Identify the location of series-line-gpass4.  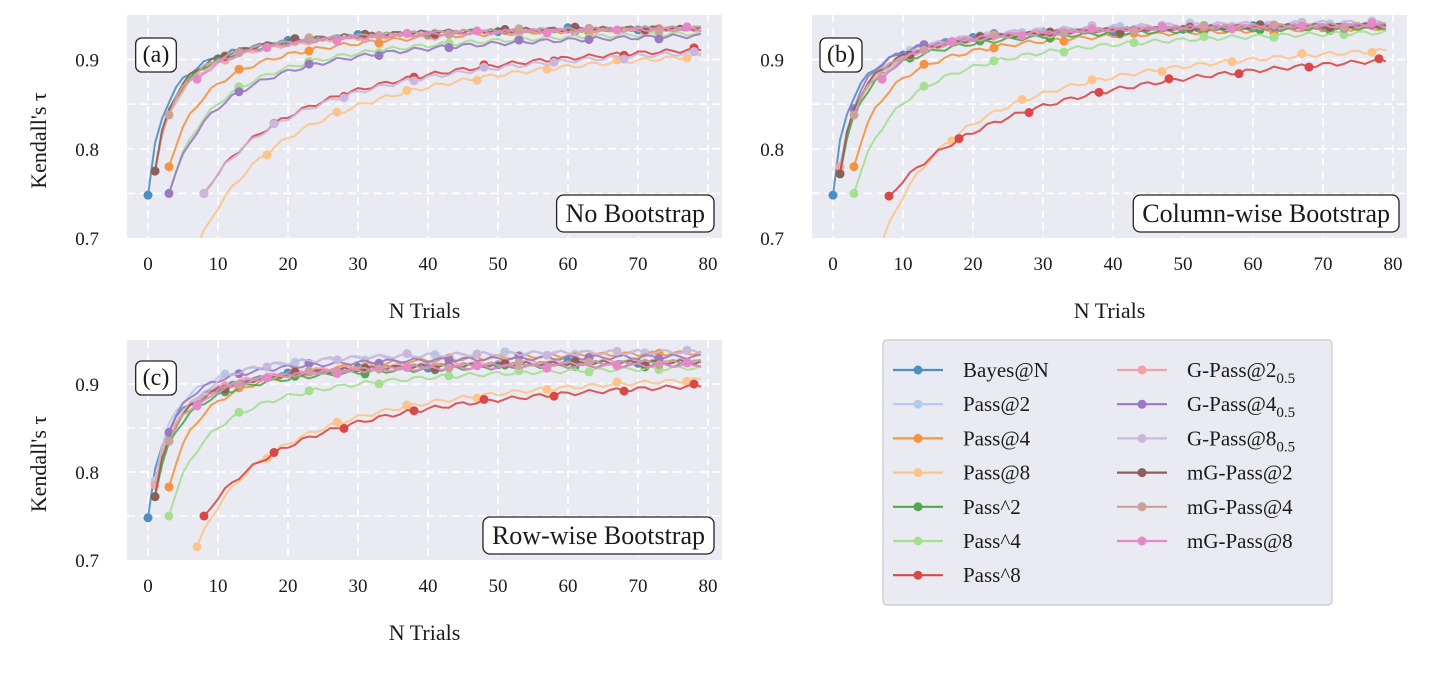
(435, 113).